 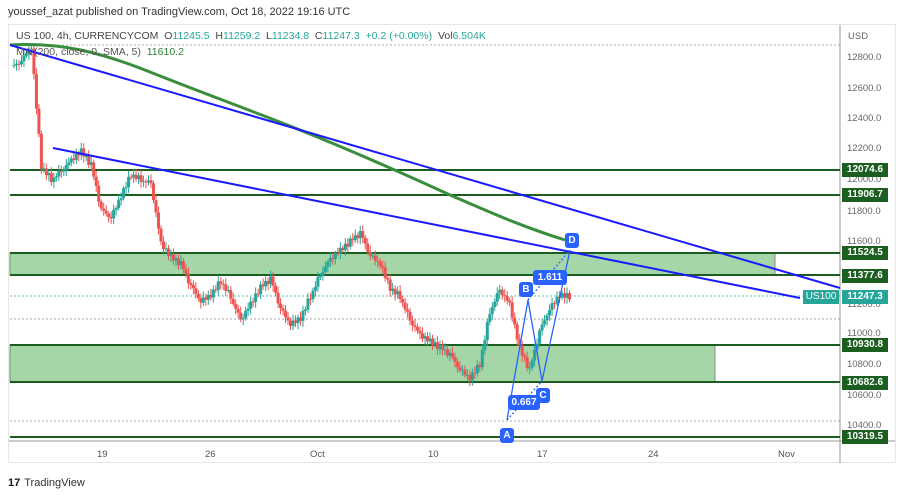 What do you see at coordinates (858, 36) in the screenshot?
I see `currency-label: USD` at bounding box center [858, 36].